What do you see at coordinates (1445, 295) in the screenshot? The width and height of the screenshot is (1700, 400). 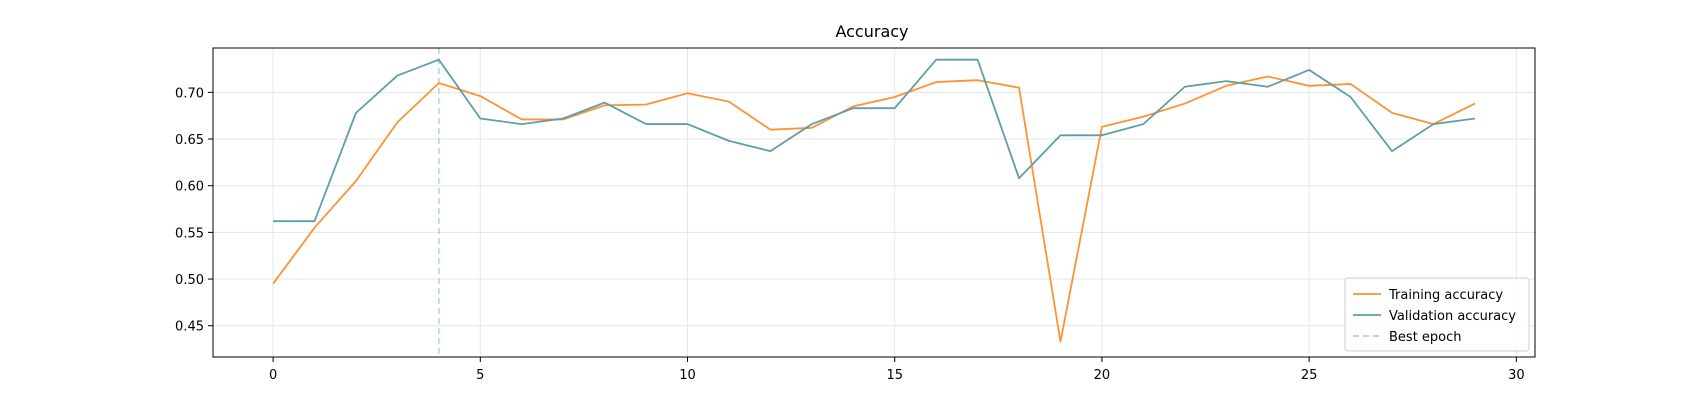 I see `legend-label: Training accuracy` at bounding box center [1445, 295].